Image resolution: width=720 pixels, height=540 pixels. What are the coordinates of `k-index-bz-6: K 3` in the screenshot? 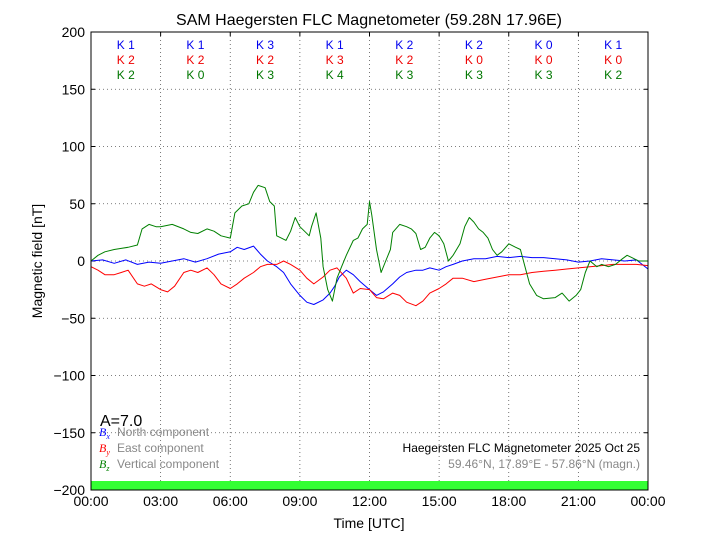 It's located at (544, 75).